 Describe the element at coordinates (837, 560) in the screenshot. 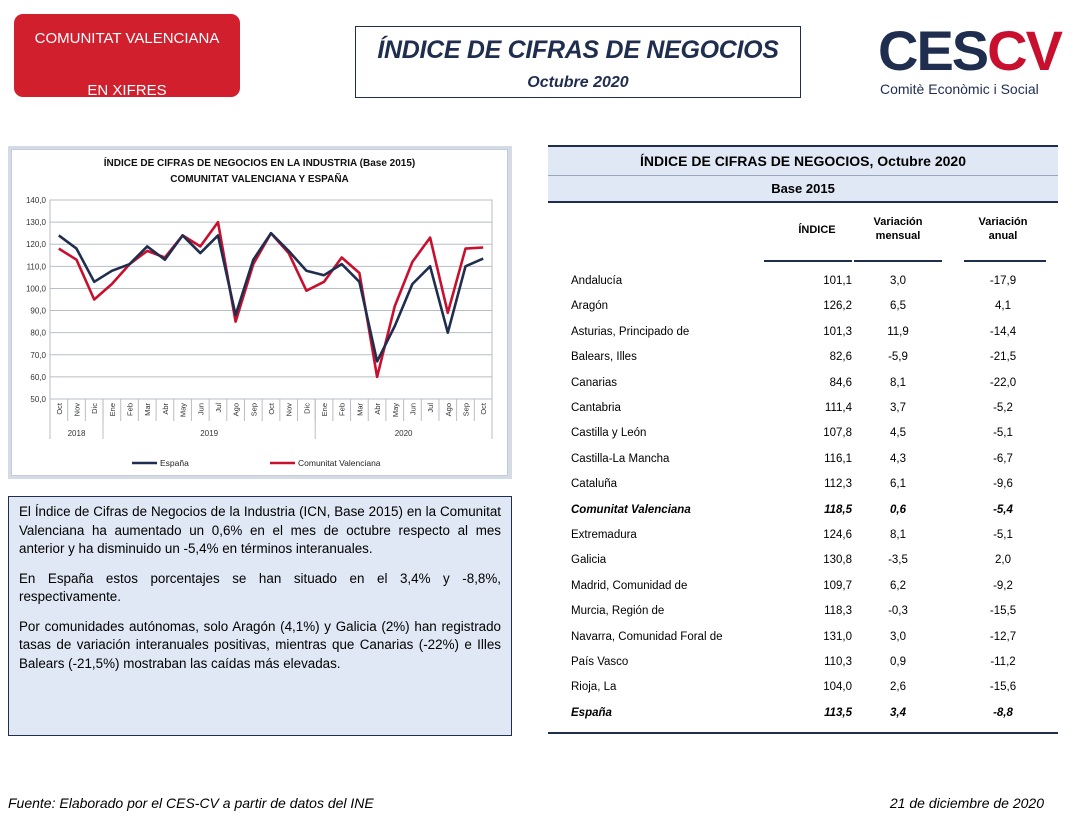

I see `cell-indice: 130,8` at that location.